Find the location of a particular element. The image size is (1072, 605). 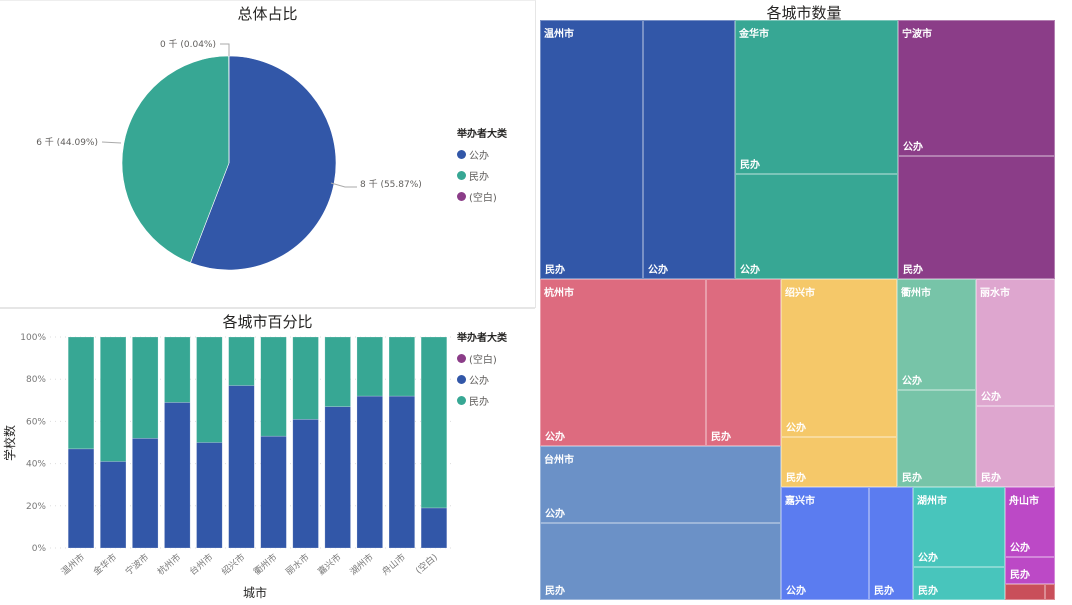

y-tick-label: 60% is located at coordinates (36, 422).